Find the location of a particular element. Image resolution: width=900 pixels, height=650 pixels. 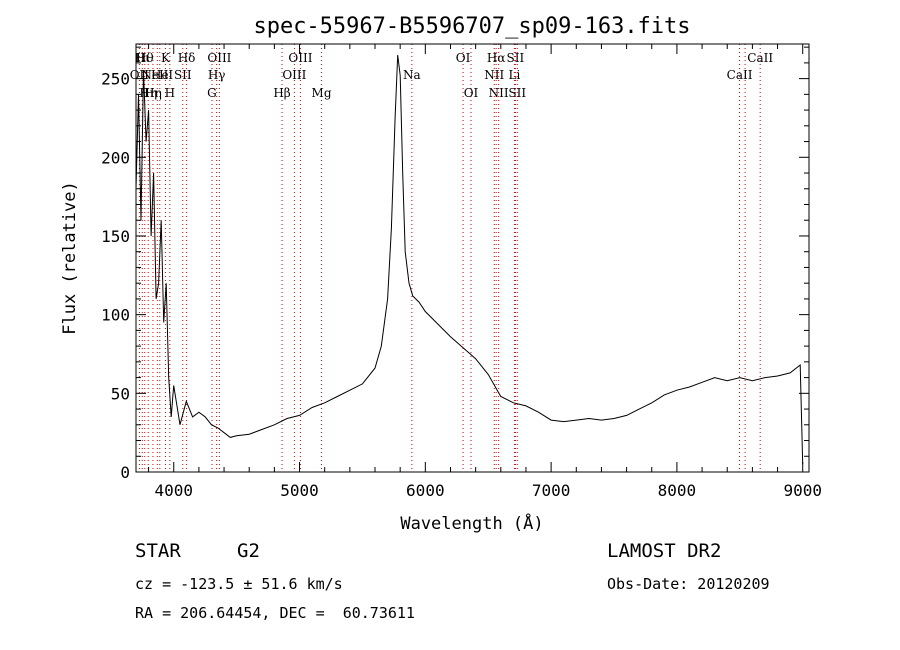

chart-title: spec-55967-B5596707_sp09-163.fits is located at coordinates (471, 26).